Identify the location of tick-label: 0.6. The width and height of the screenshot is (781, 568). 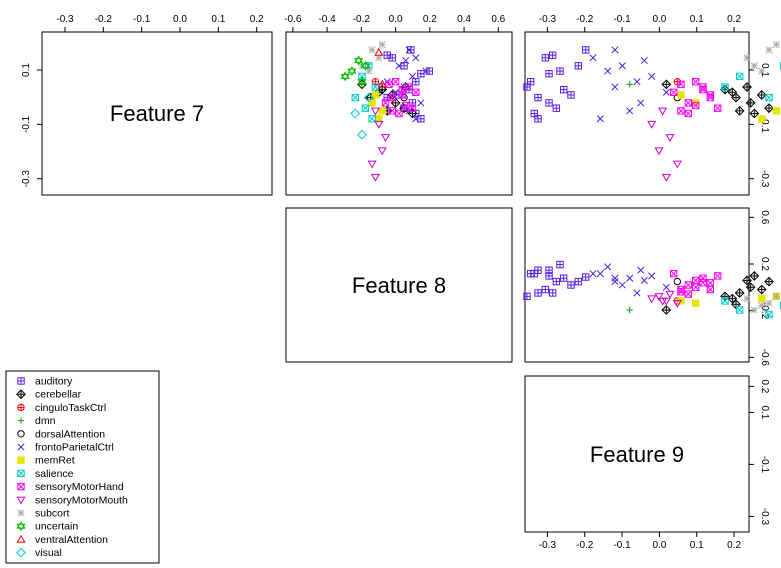
(764, 217).